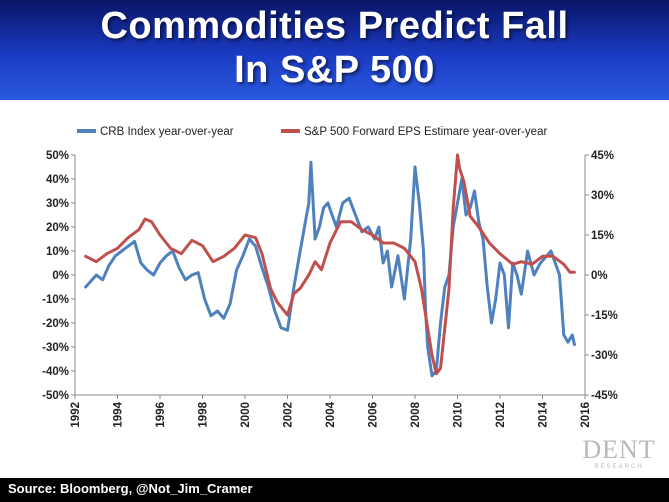  Describe the element at coordinates (57, 252) in the screenshot. I see `y-left-tick-label: 10%` at that location.